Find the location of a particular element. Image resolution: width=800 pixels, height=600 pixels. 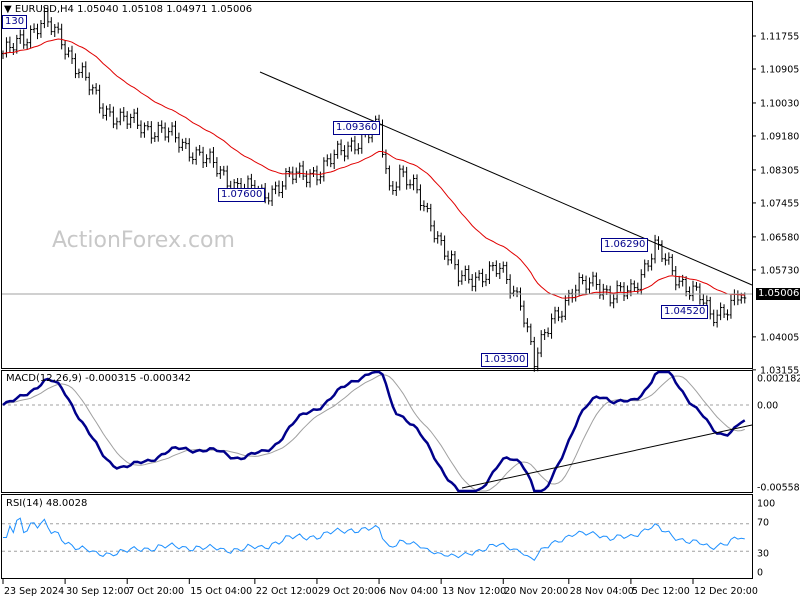

time-axis-label: 28 Nov 04:00 is located at coordinates (602, 591).